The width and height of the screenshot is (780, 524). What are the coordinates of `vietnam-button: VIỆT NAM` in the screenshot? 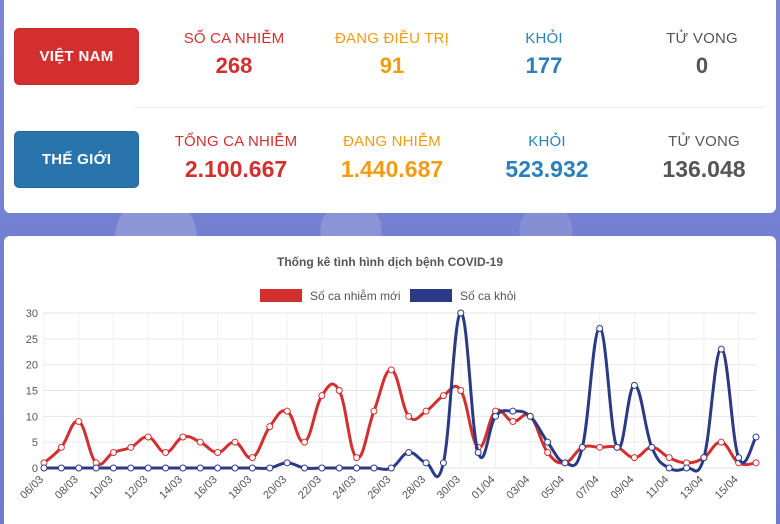 It's located at (76, 56).